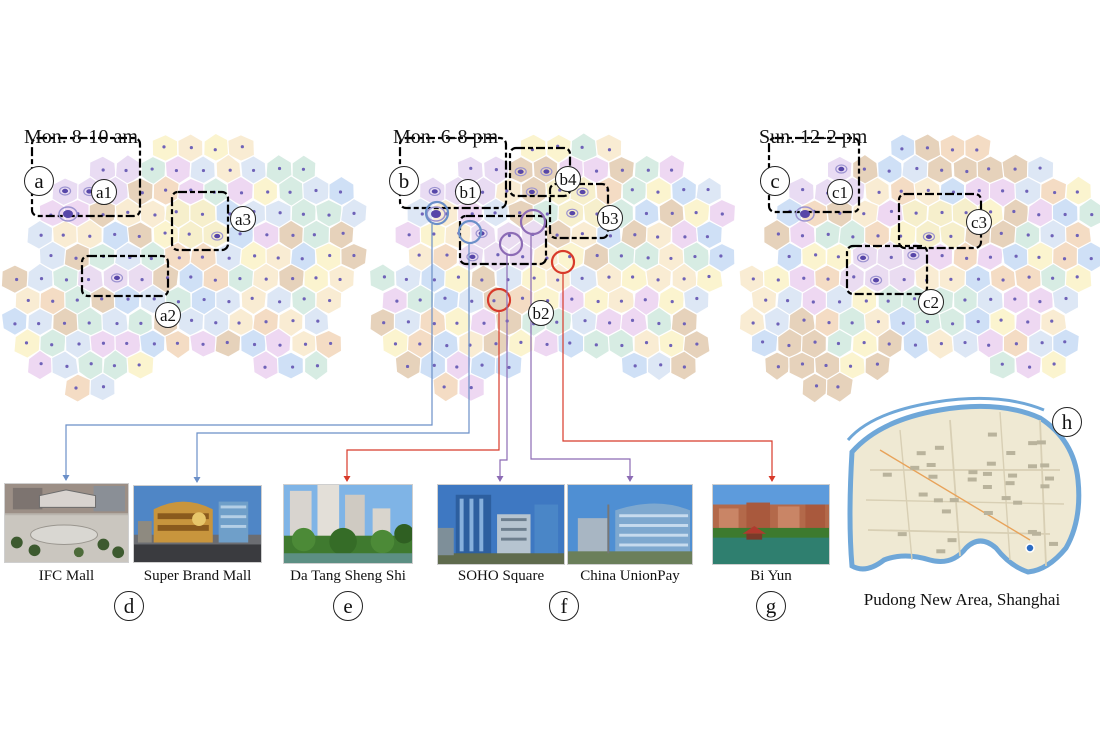 This screenshot has width=1100, height=732. Describe the element at coordinates (423, 396) in the screenshot. I see `connector-da-tang-sheng-shi` at that location.